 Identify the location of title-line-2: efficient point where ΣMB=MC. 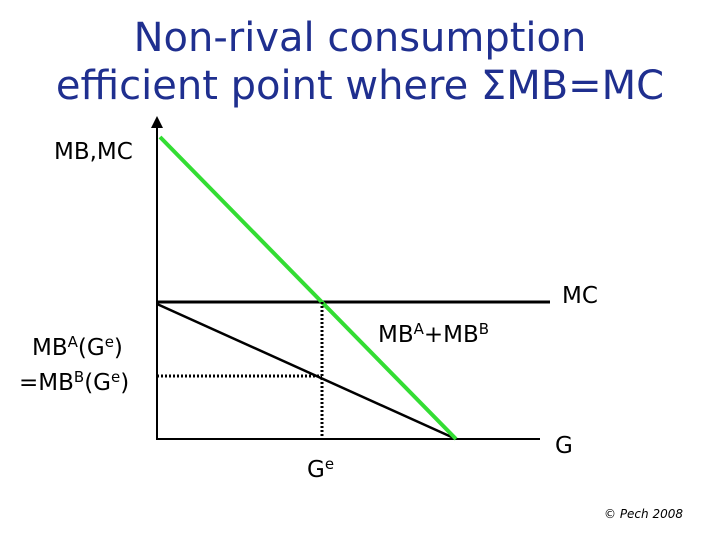
(360, 86).